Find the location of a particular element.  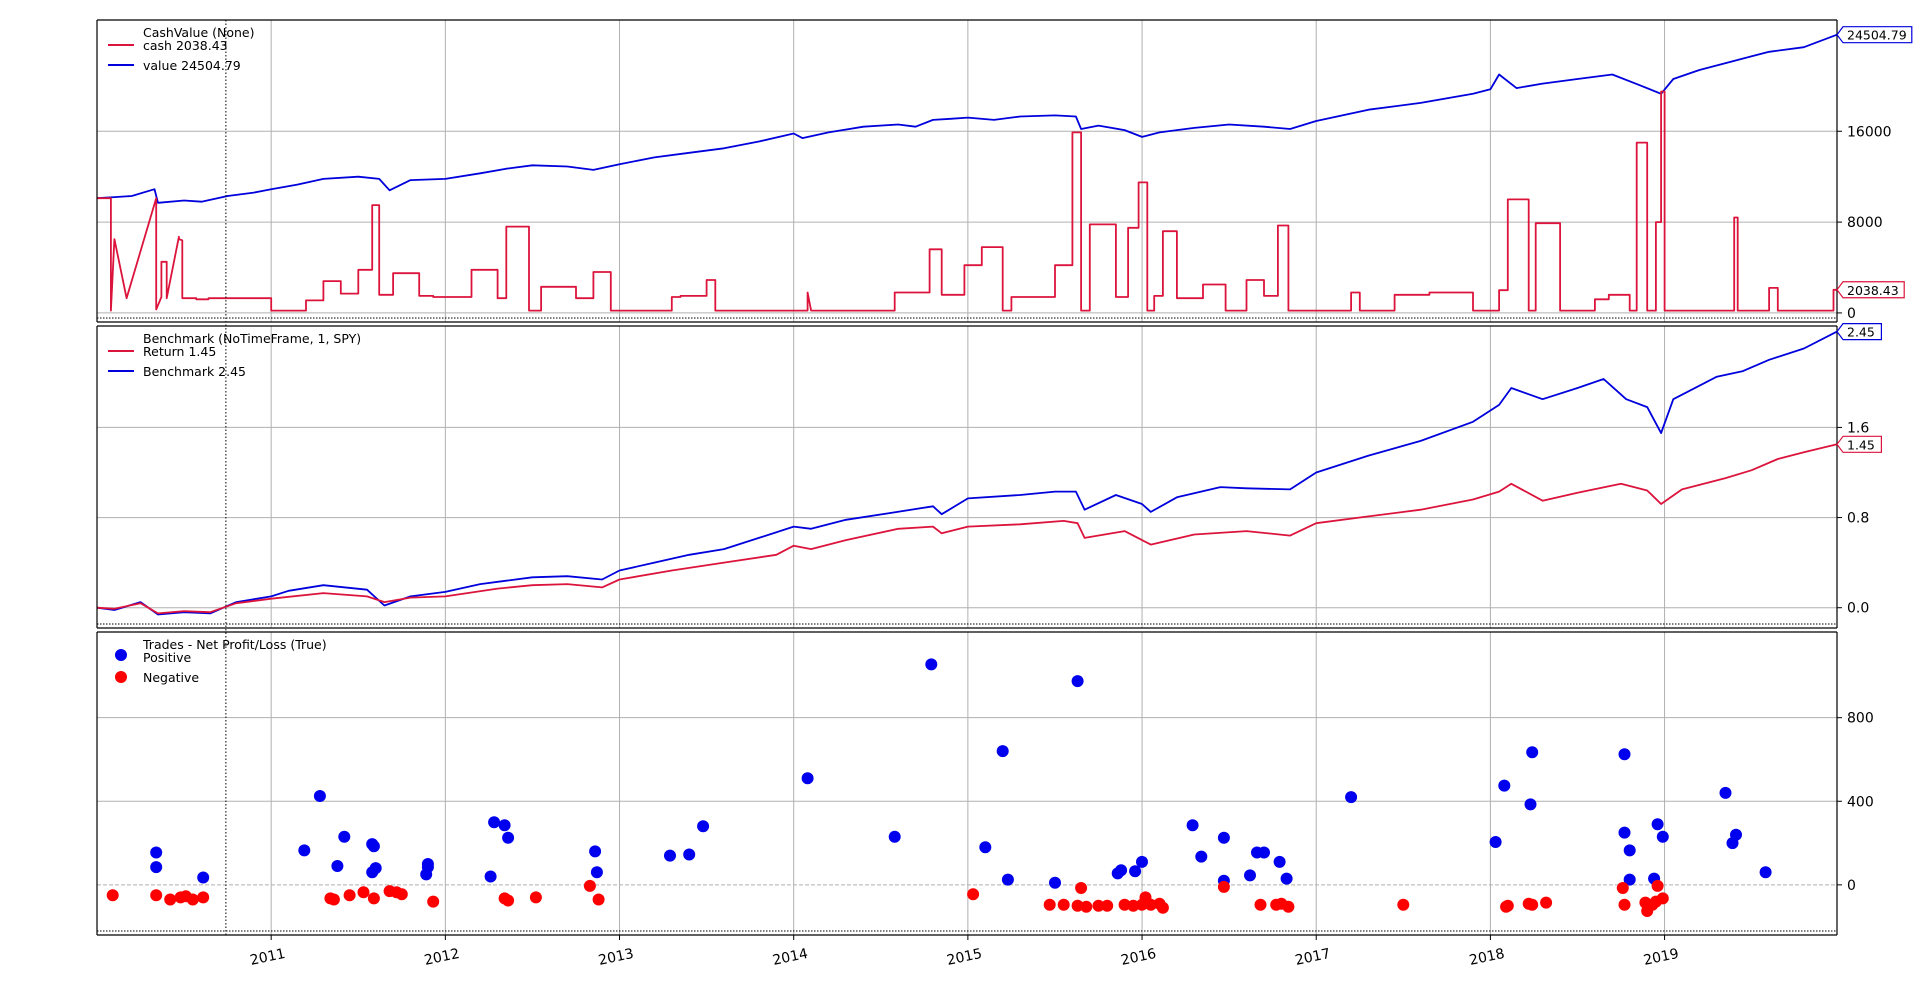

x-tick-label: 2014 is located at coordinates (790, 957).